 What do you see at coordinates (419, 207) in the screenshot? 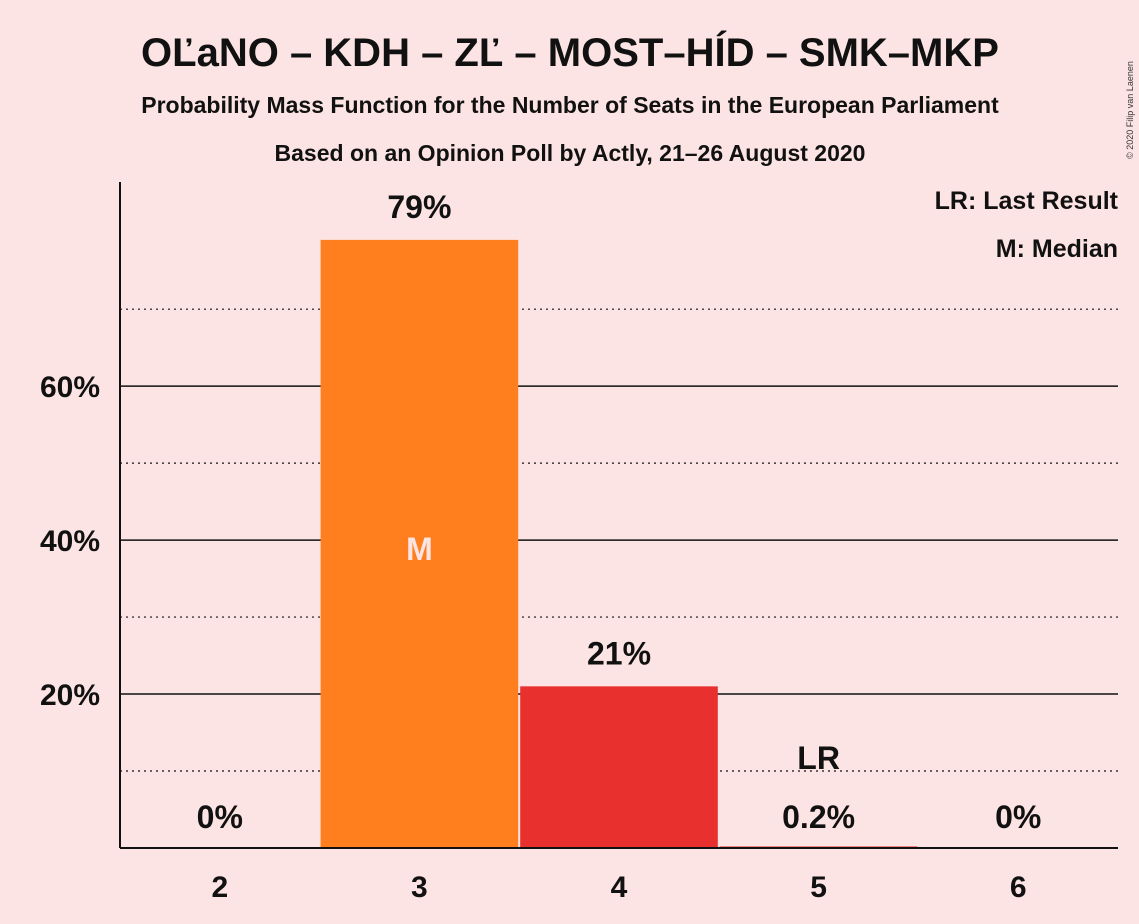
I see `value-label-3: 79%` at bounding box center [419, 207].